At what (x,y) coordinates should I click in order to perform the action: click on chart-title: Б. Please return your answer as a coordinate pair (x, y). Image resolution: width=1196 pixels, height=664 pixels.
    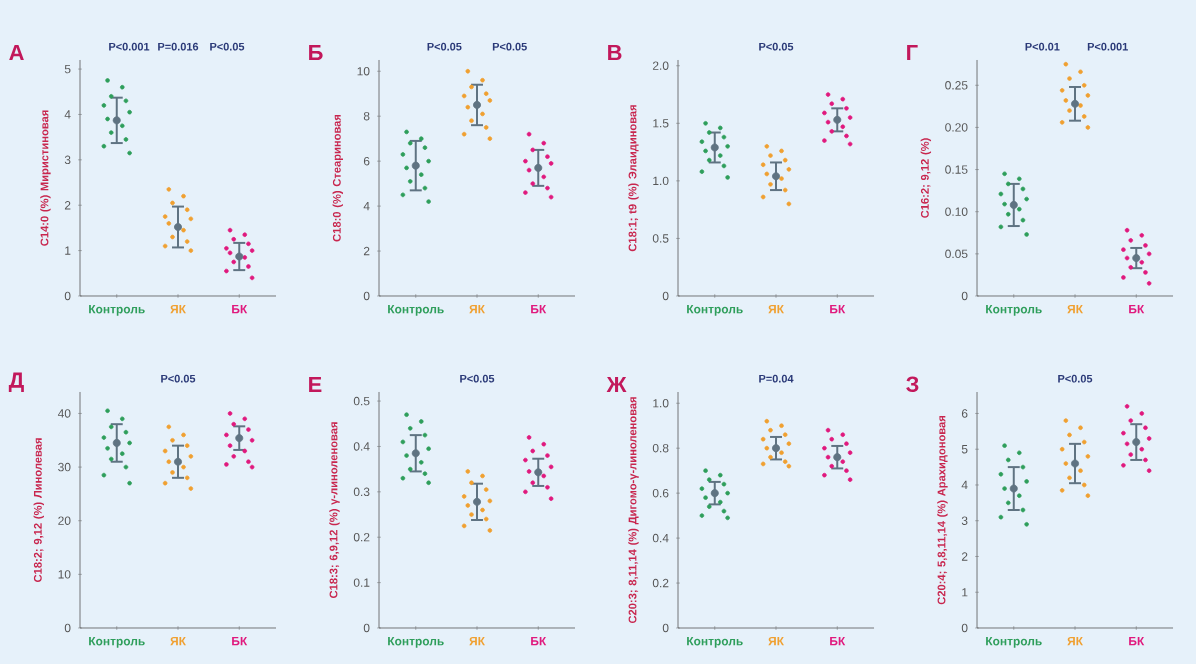
    Looking at the image, I should click on (316, 52).